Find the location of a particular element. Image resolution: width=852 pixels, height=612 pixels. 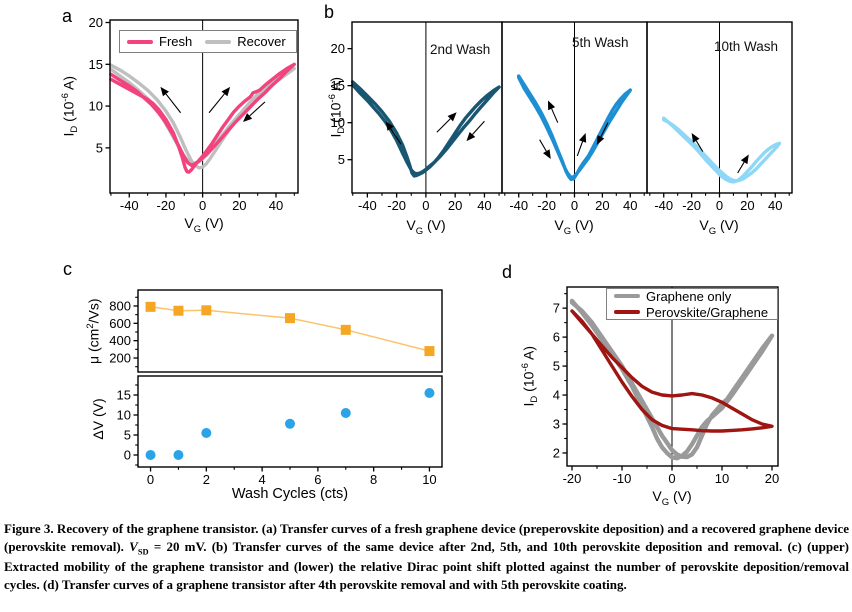

panel-b-label: b is located at coordinates (329, 12).